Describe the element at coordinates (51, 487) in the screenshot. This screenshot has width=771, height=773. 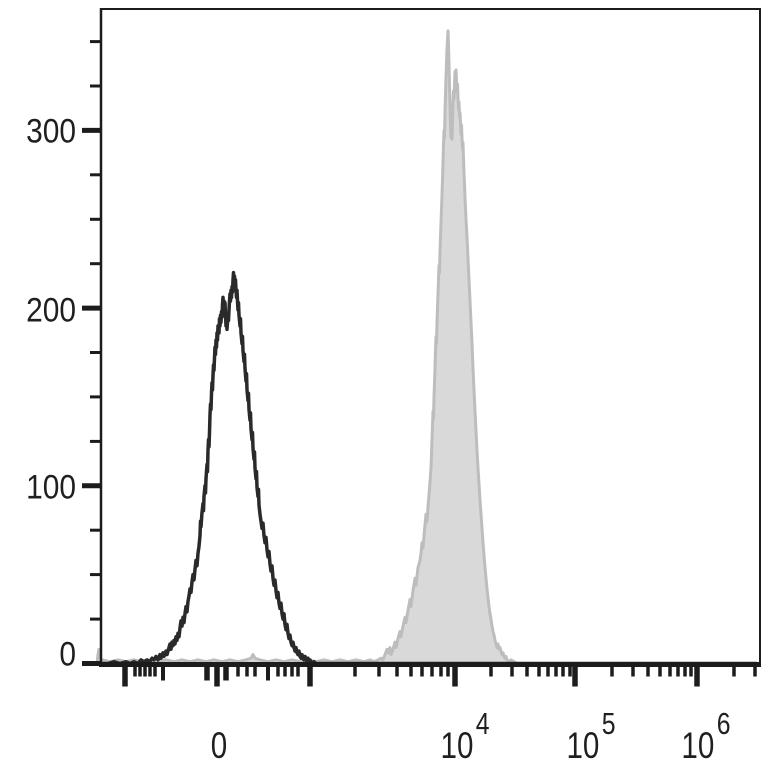
I see `y-axis-tick-label-100: 100` at that location.